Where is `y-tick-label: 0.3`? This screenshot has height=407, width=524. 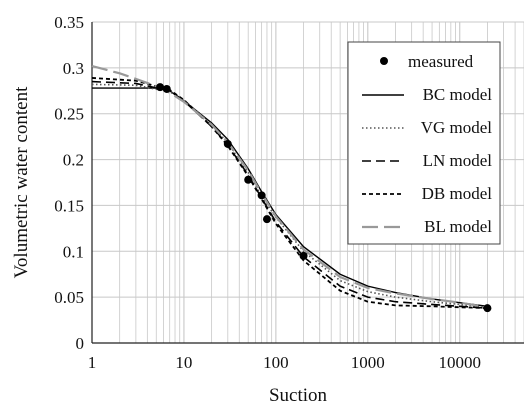
y-tick-label: 0.3 is located at coordinates (73, 68).